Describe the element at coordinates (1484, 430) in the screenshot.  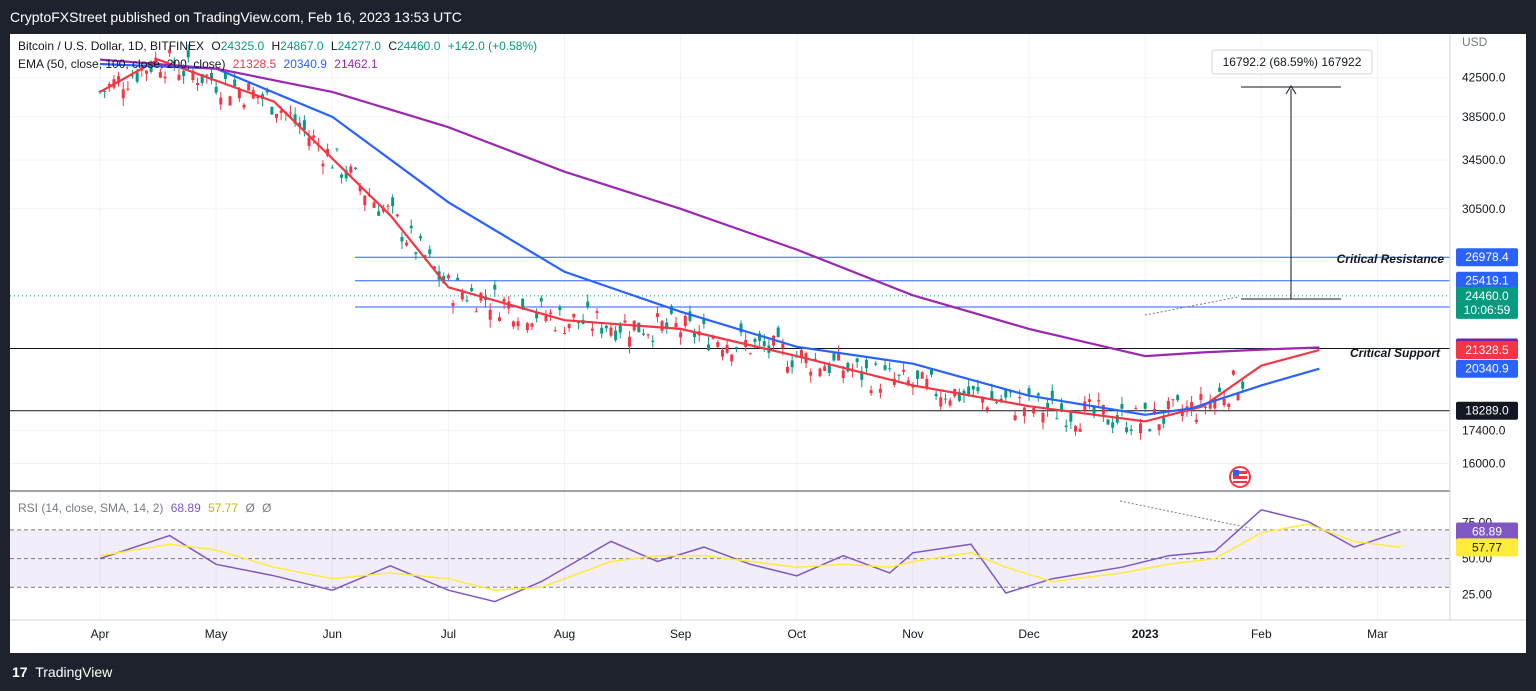
I see `y-tick-label: 17400.0` at that location.